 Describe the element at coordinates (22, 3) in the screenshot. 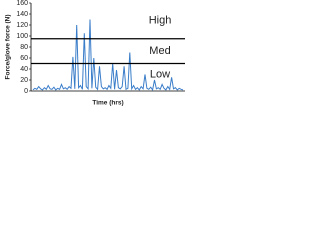

I see `y-tick-label: 160` at that location.